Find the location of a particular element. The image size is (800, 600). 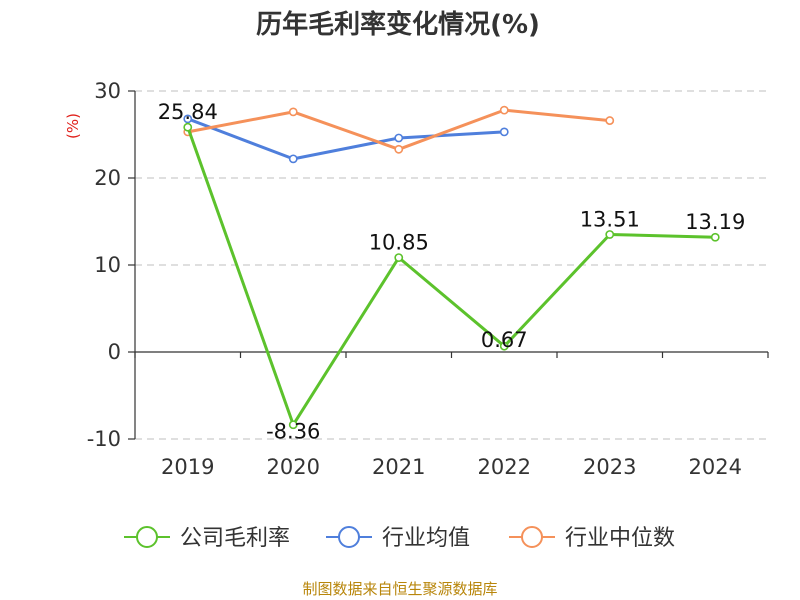

legend-item: 行业均值 is located at coordinates (398, 538).